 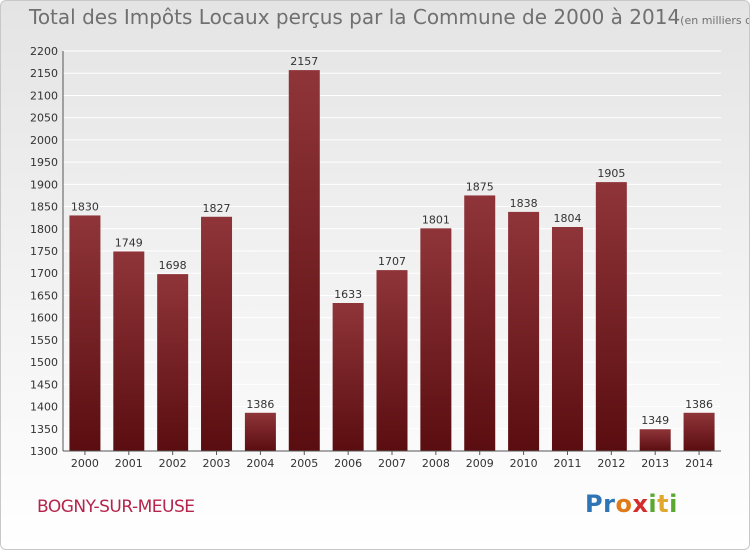 I want to click on value-label-2012: 1905, so click(x=611, y=173).